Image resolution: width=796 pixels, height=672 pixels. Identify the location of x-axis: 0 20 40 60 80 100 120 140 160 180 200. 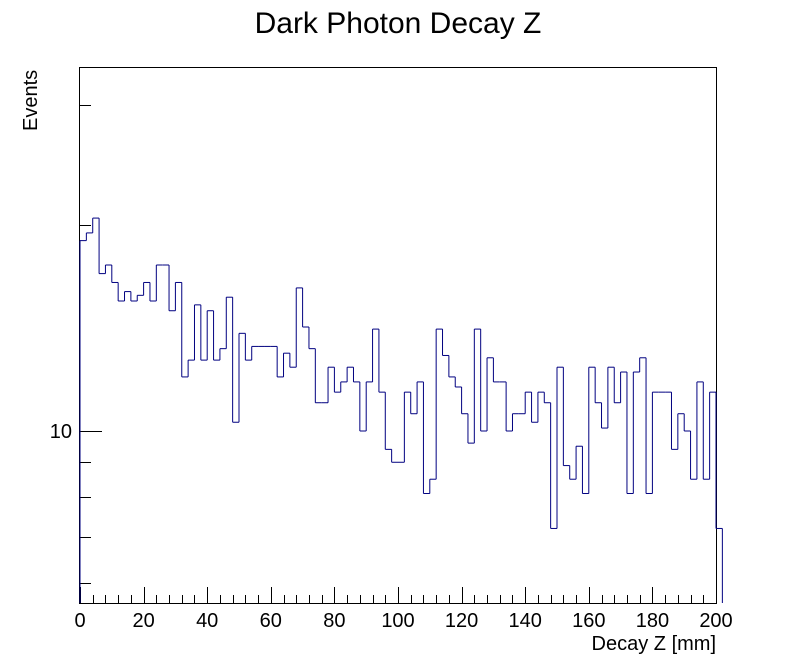
(403, 609).